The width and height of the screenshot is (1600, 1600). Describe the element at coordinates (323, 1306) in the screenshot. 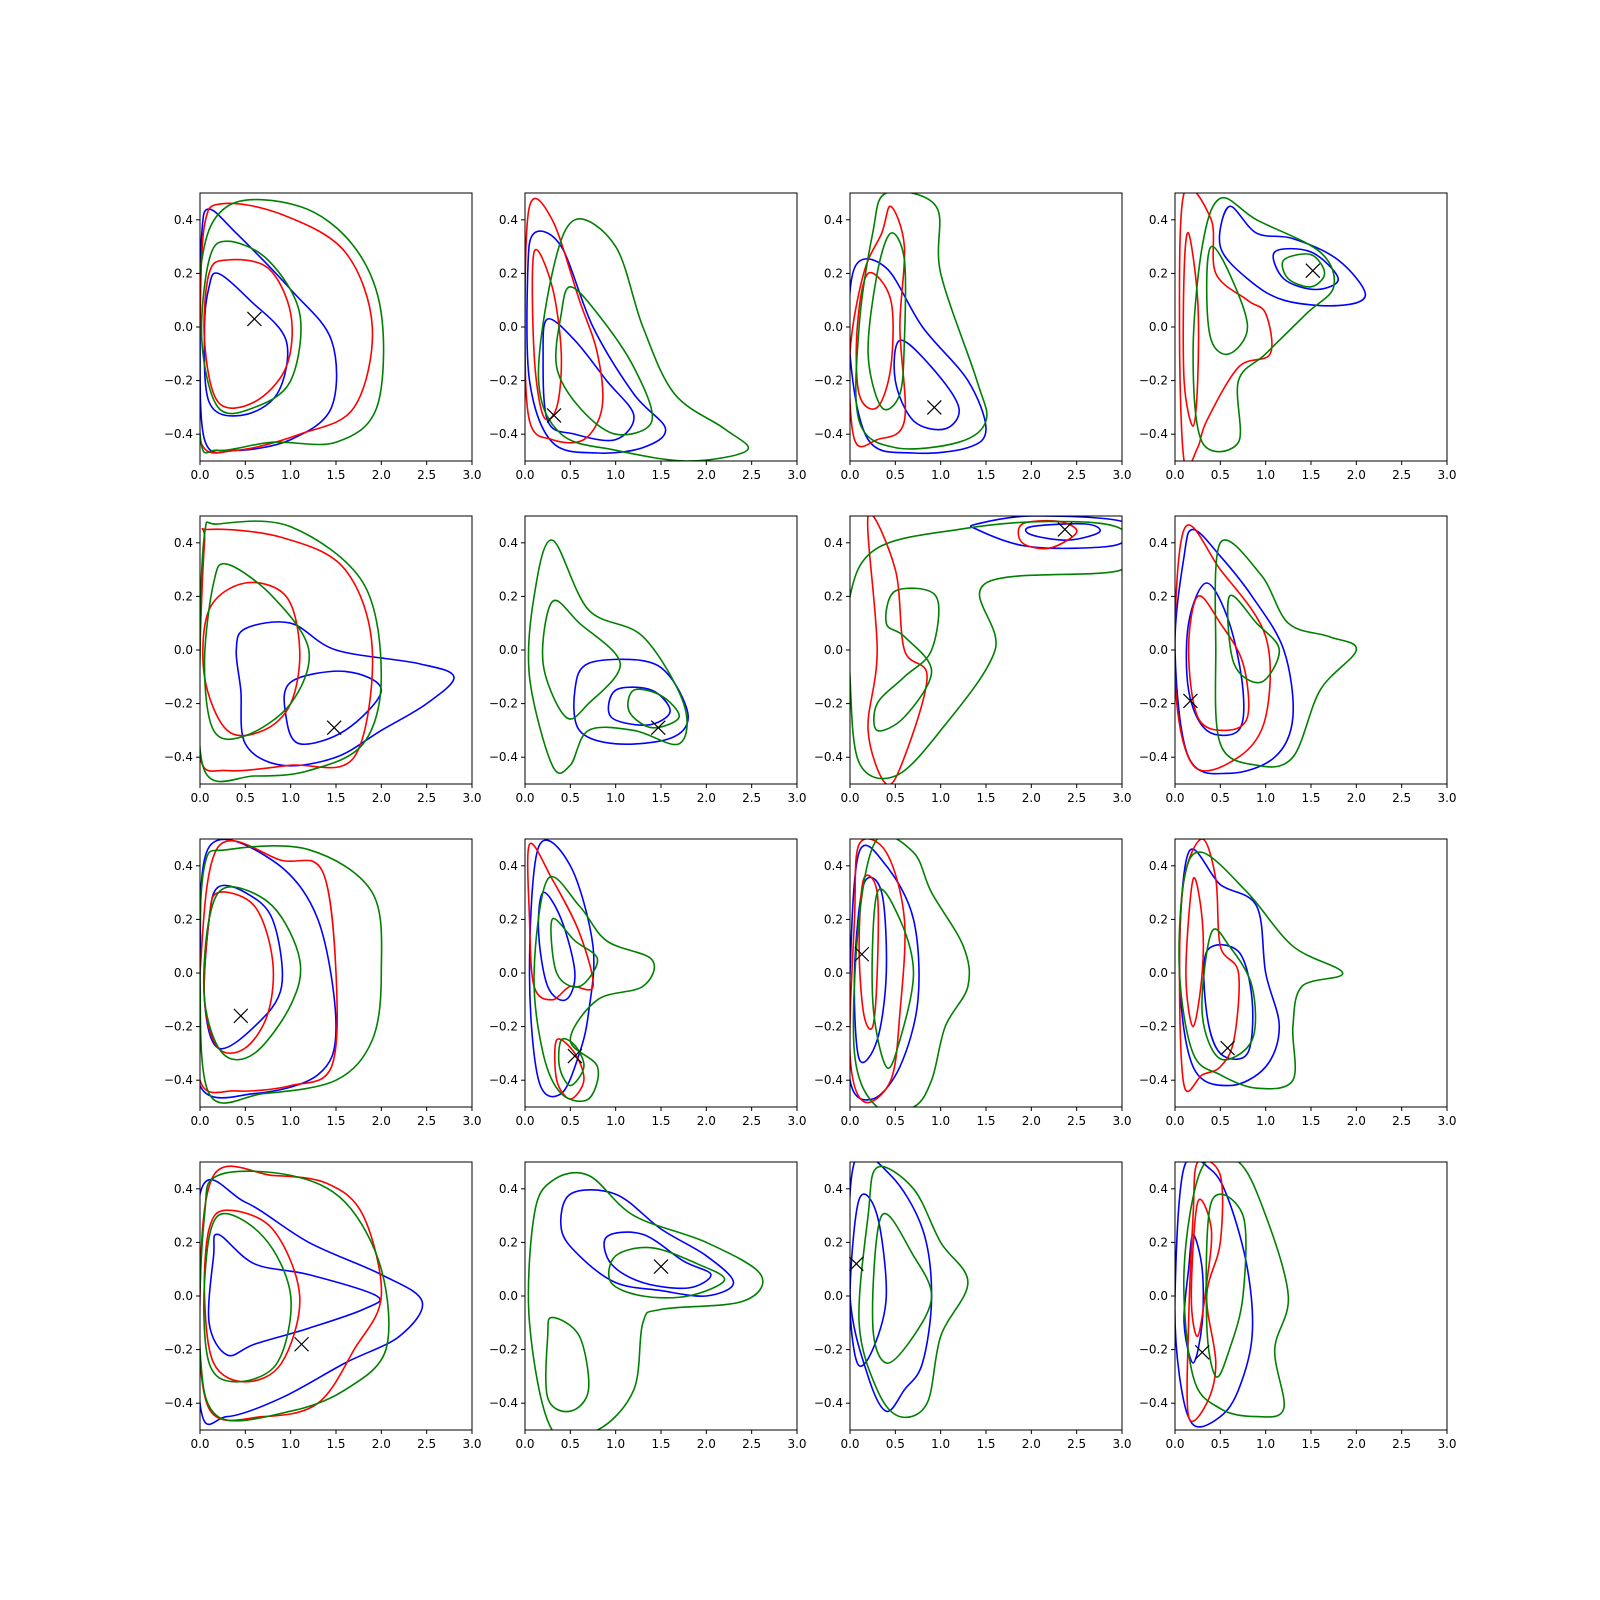

I see `subplot-13: 0.0 0.5 1.0 1.5 2.0 2.5 3.0 −0.4 −0.2 0.0 0.2 0.4` at that location.